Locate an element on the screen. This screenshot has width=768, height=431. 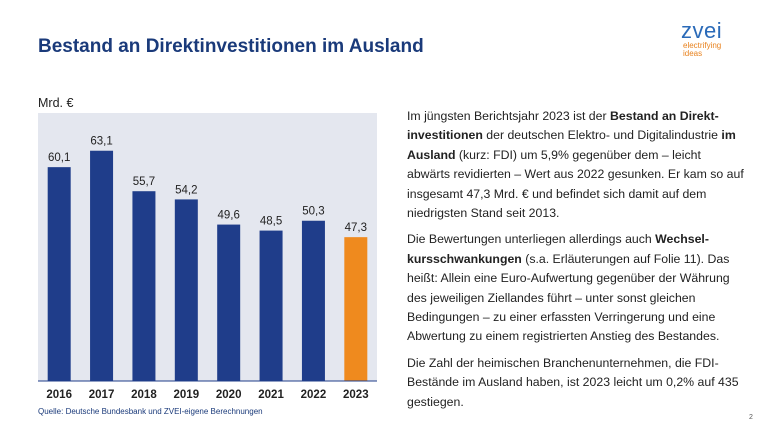
x-tick-label-2023: 2023 is located at coordinates (356, 395).